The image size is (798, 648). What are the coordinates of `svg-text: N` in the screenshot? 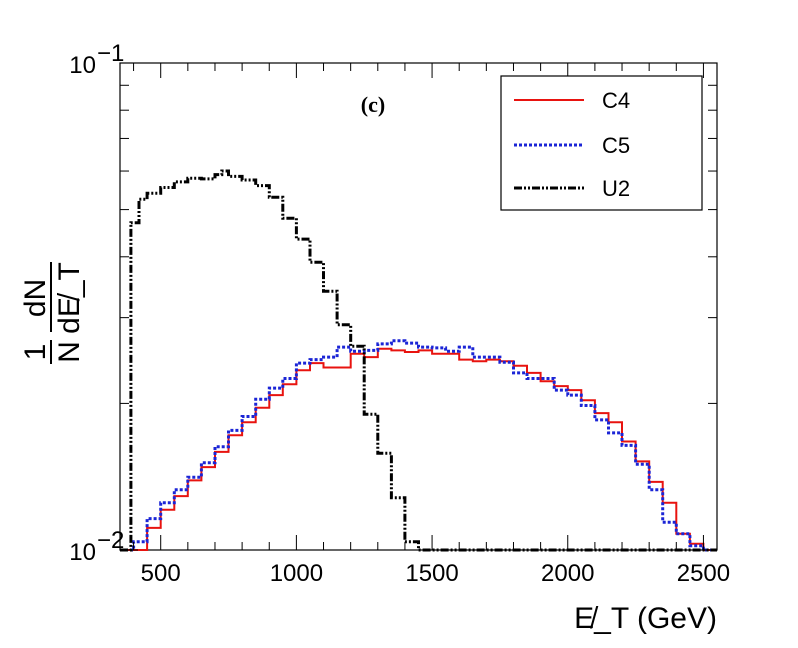 It's located at (69, 352).